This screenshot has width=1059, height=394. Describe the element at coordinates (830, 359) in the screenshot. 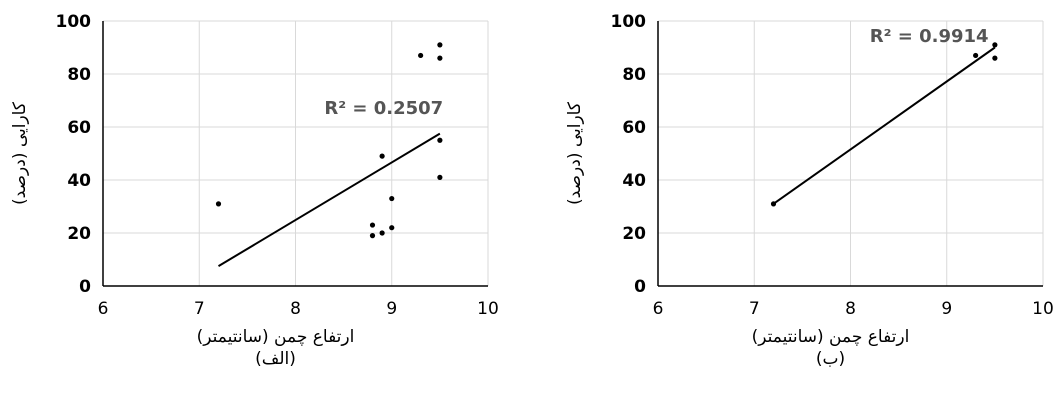

I see `panel-caption: (ب)` at that location.